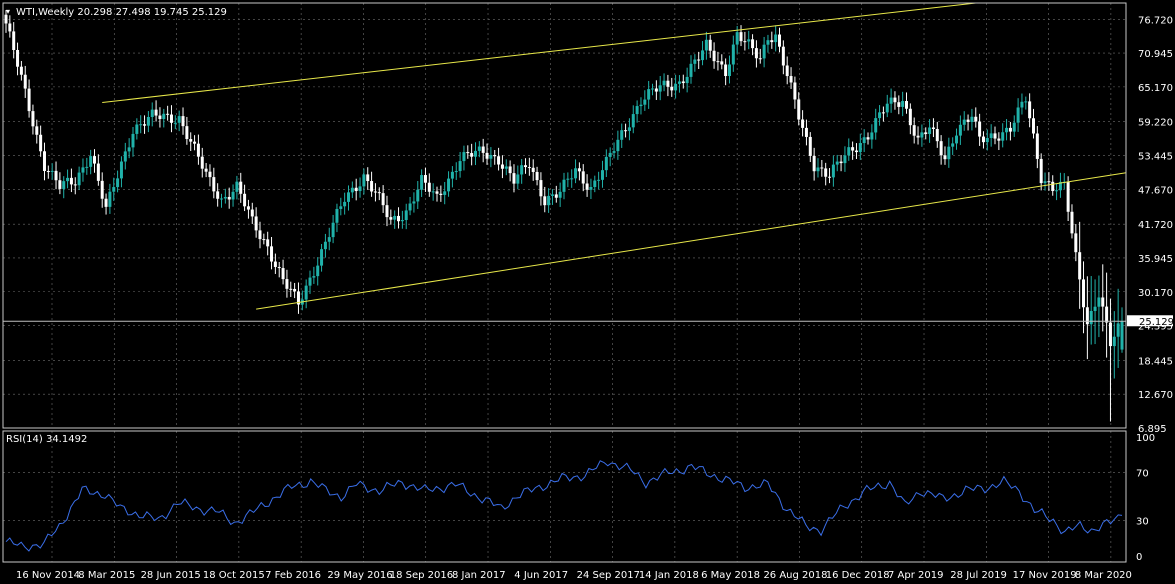 This screenshot has height=584, width=1175. What do you see at coordinates (46, 439) in the screenshot?
I see `rsi-header: RSI(14) 34.1492` at bounding box center [46, 439].